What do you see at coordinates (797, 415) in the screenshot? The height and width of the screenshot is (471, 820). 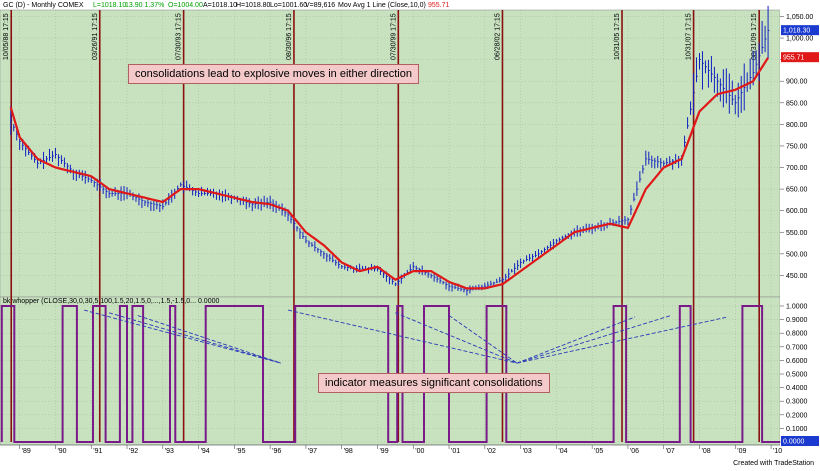 I see `indicator-tick-label: 0.2000` at bounding box center [797, 415].